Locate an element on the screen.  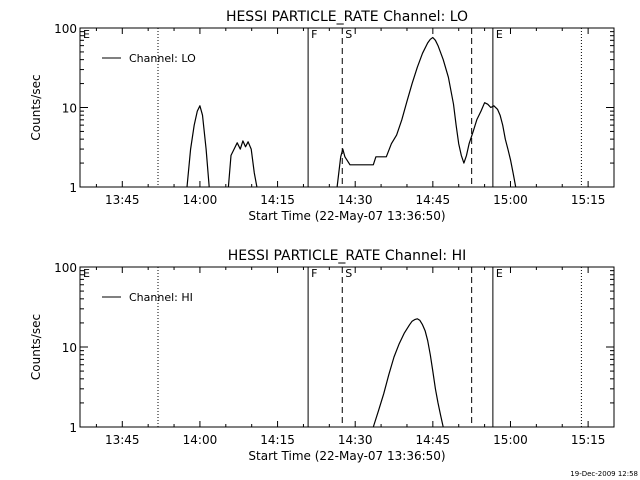
chart-title: HESSI PARTICLE_RATE Channel: LO is located at coordinates (347, 17).